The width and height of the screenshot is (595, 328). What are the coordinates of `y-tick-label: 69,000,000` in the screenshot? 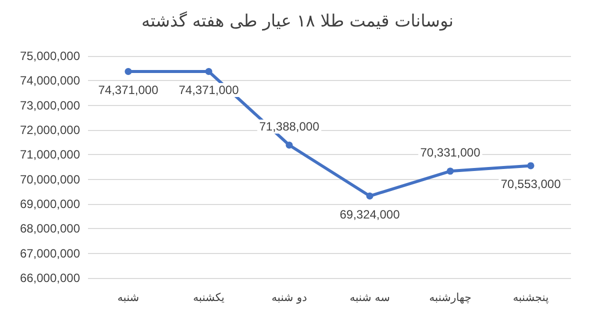 It's located at (50, 204).